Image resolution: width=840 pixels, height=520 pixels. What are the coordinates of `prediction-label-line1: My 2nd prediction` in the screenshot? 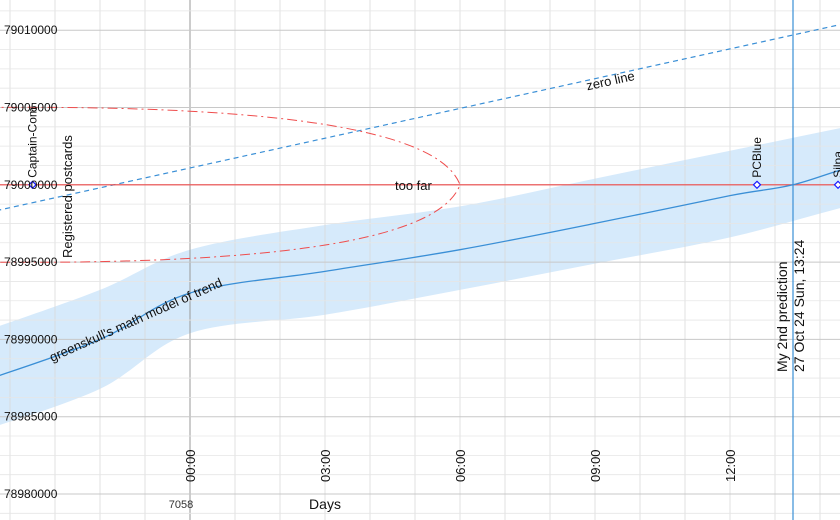 It's located at (782, 316).